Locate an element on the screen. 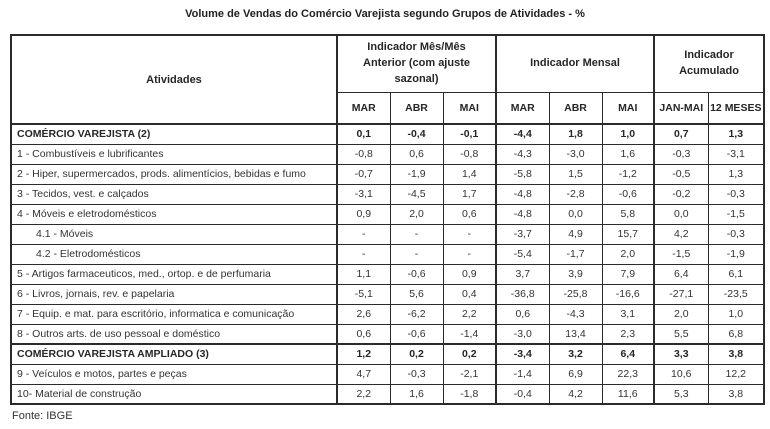 The height and width of the screenshot is (429, 770). value-cell: 1,6 is located at coordinates (628, 154).